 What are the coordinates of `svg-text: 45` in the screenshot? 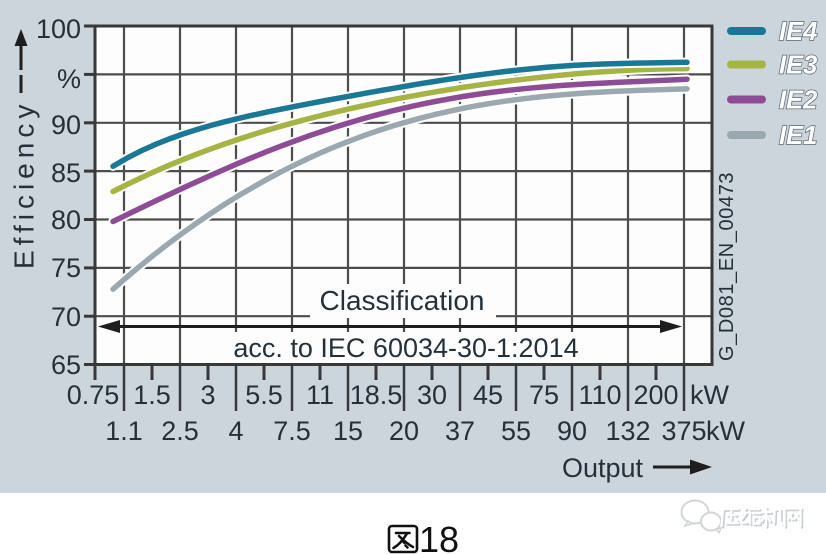 It's located at (488, 395).